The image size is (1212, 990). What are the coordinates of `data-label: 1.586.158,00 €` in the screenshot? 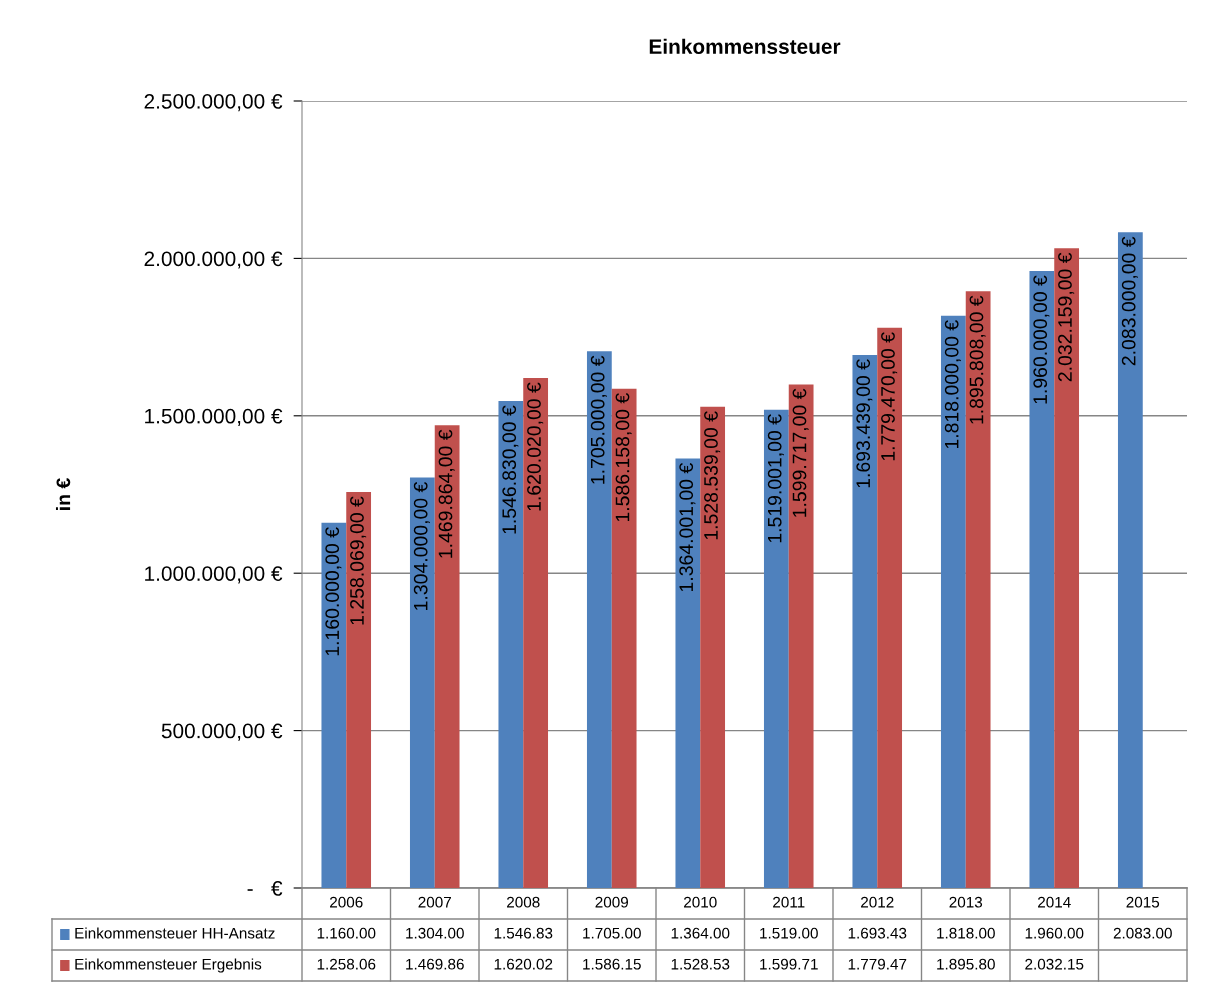 It's located at (623, 457).